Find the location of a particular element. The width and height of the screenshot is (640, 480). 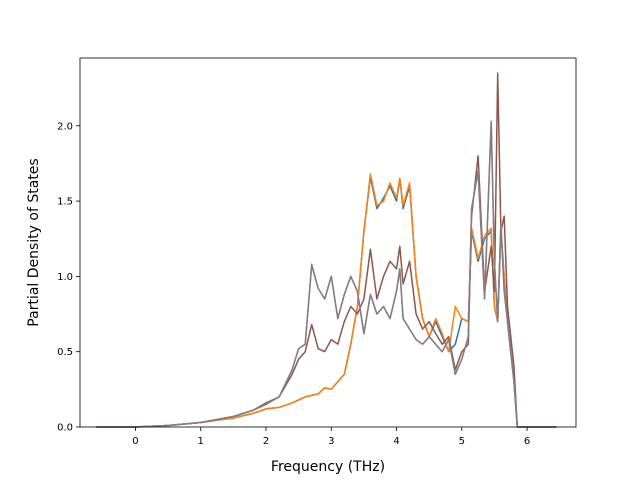

x-tick-label: 5 is located at coordinates (462, 441).